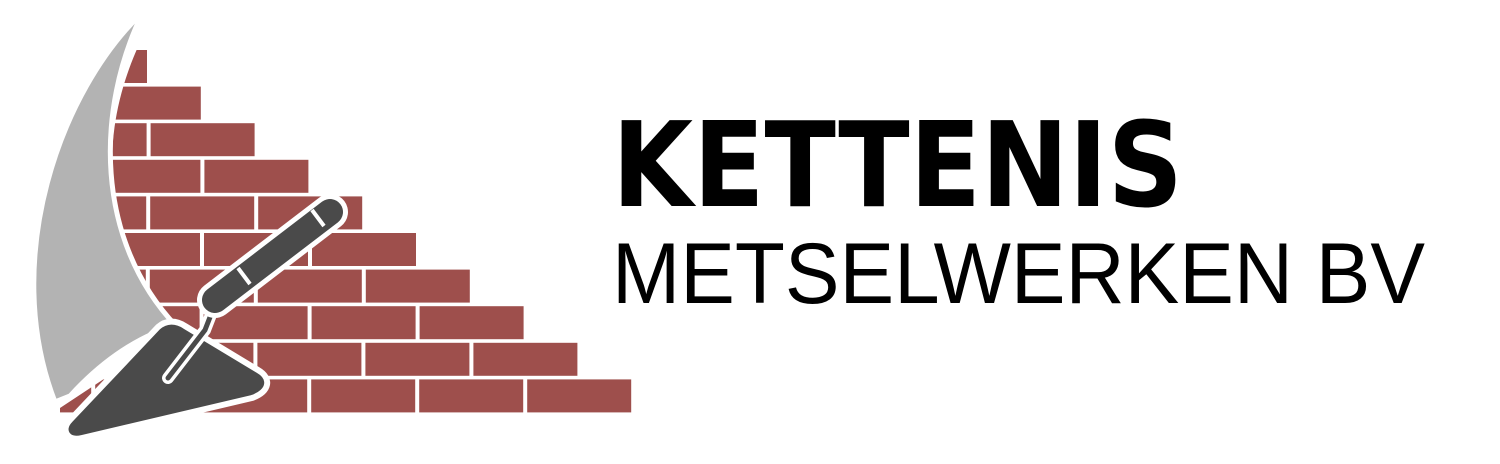 The image size is (1500, 464). I want to click on trowel-neck, so click(190, 345).